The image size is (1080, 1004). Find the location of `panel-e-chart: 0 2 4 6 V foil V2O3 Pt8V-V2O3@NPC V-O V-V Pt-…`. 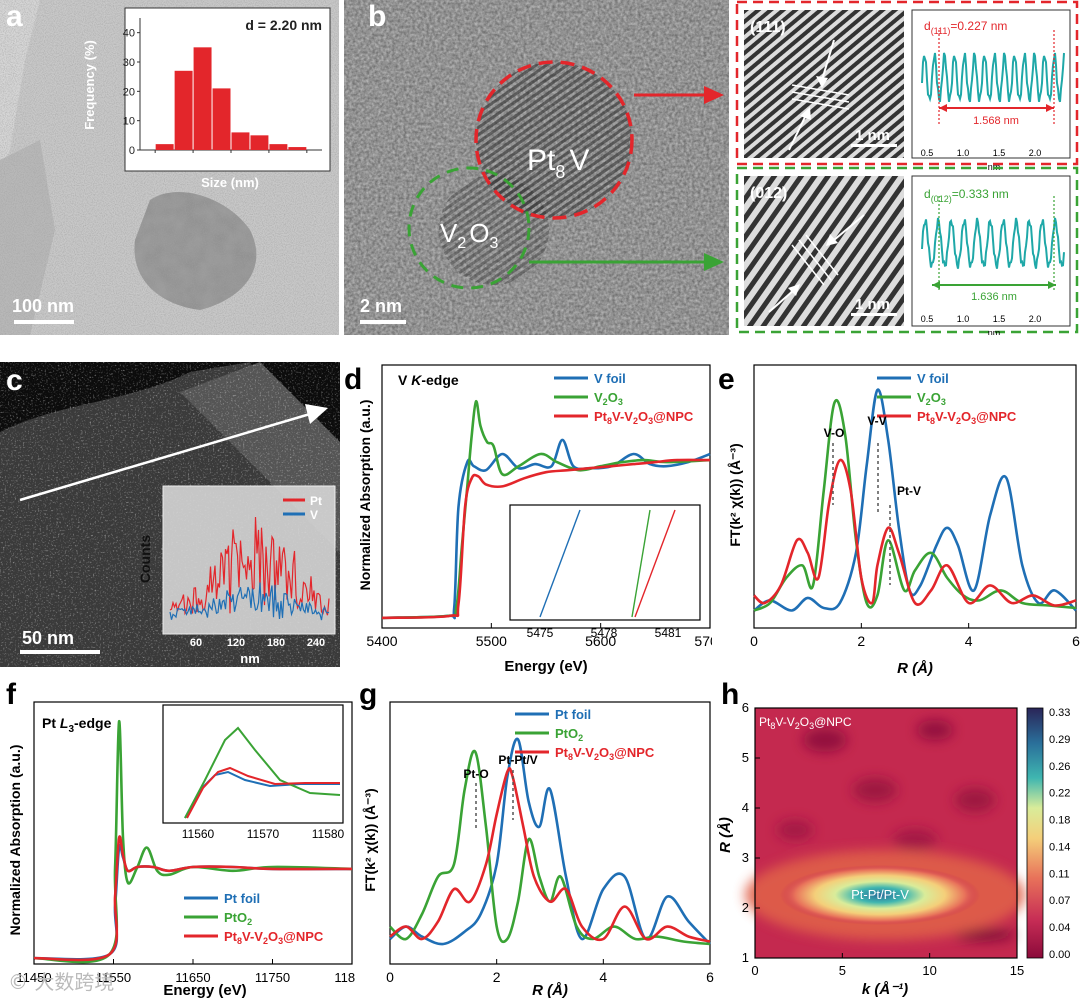

panel-e-chart: 0 2 4 6 V foil V2O3 Pt8V-V2O3@NPC V-O V-V Pt-… is located at coordinates (903, 520).